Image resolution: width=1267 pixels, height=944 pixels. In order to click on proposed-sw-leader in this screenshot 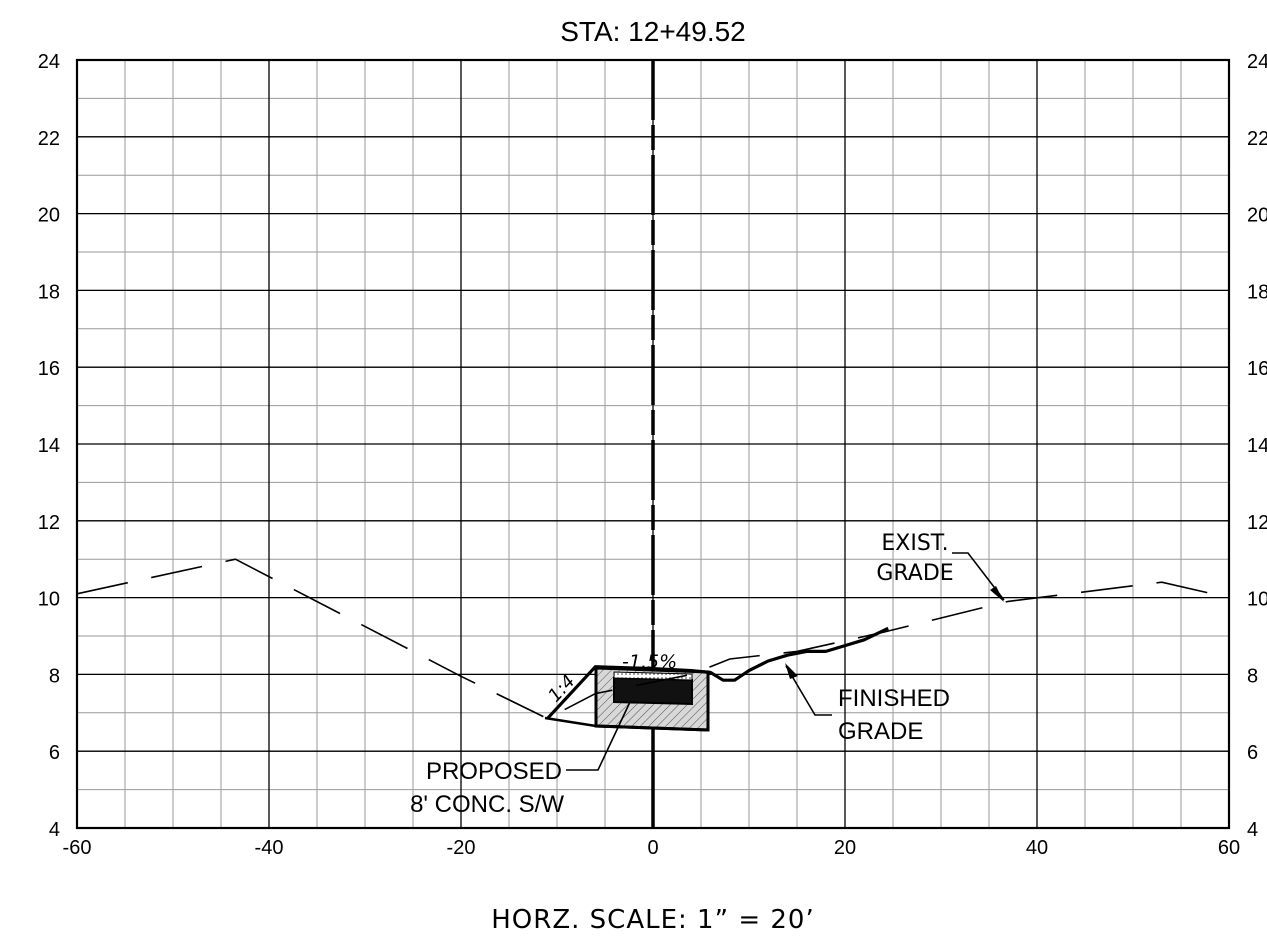, I will do `click(598, 736)`.